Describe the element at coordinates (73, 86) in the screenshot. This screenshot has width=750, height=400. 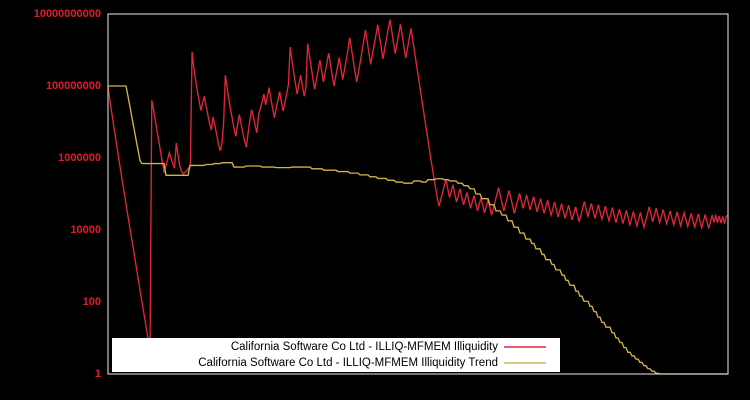
I see `y-axis-tick-label: 100000000` at that location.